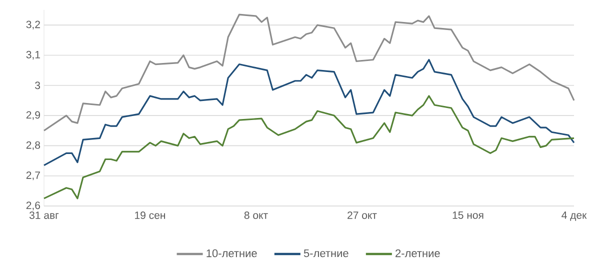 This screenshot has width=600, height=269. Describe the element at coordinates (37, 86) in the screenshot. I see `y-tick-label: 3` at that location.